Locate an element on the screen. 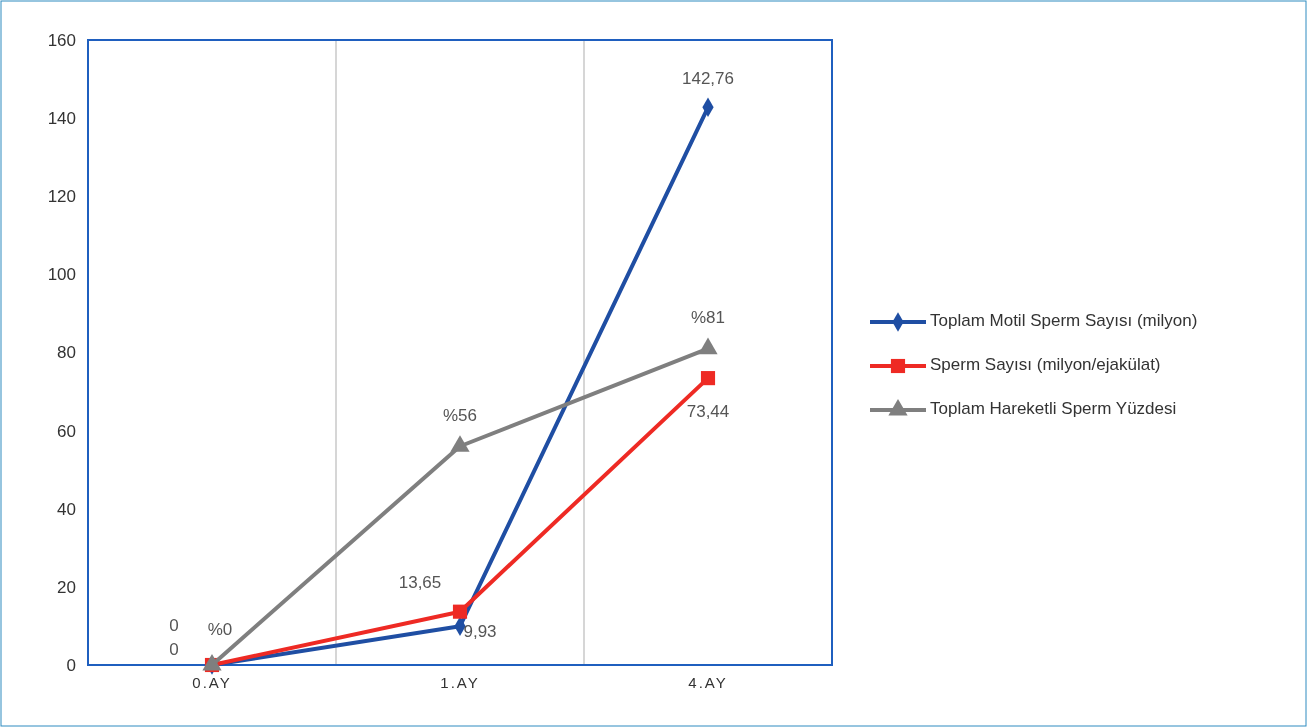  y-tick-label: 140 is located at coordinates (61, 119).